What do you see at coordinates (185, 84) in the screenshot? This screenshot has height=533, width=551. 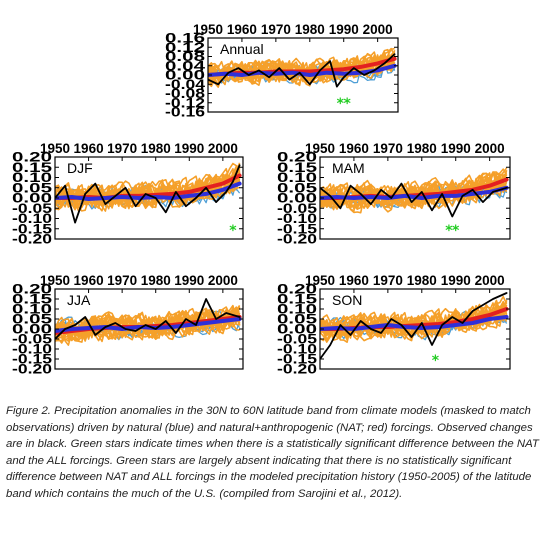 I see `y-tick-label: -0.04` at bounding box center [185, 84].